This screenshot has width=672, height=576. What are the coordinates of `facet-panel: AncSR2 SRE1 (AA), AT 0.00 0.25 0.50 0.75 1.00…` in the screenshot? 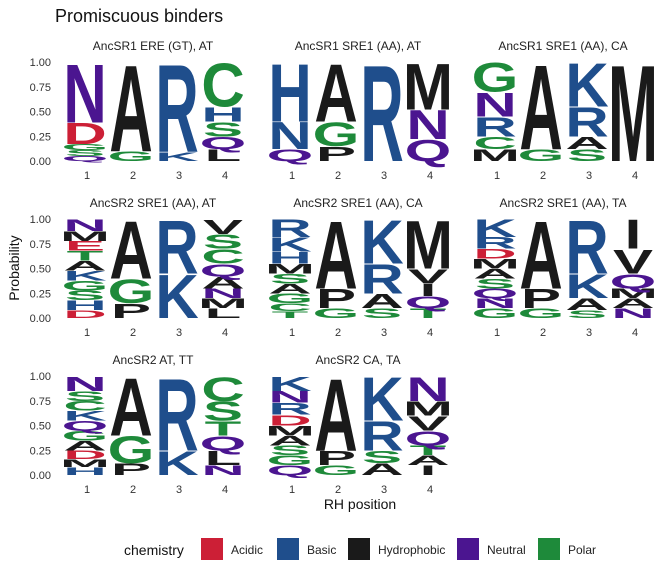 It's located at (139, 267).